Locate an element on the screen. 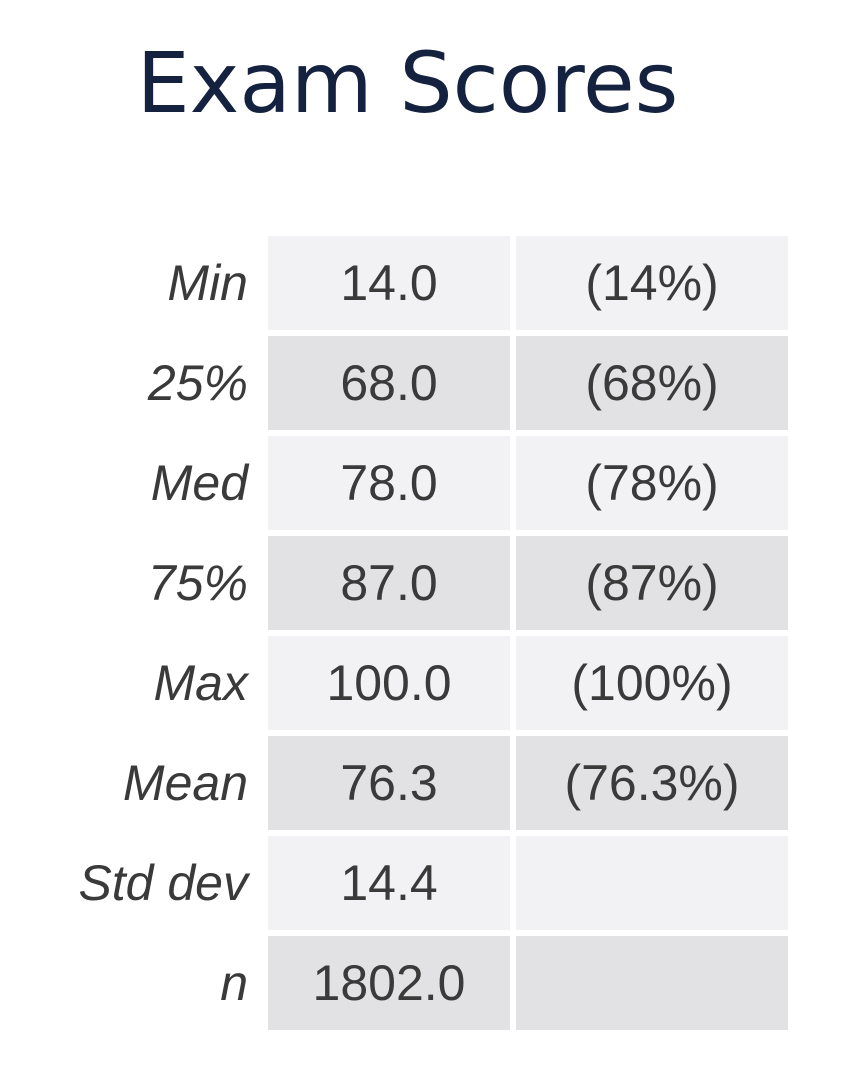 This screenshot has width=861, height=1082. stats-row-median: Med 78.0 (78%) is located at coordinates (407, 483).